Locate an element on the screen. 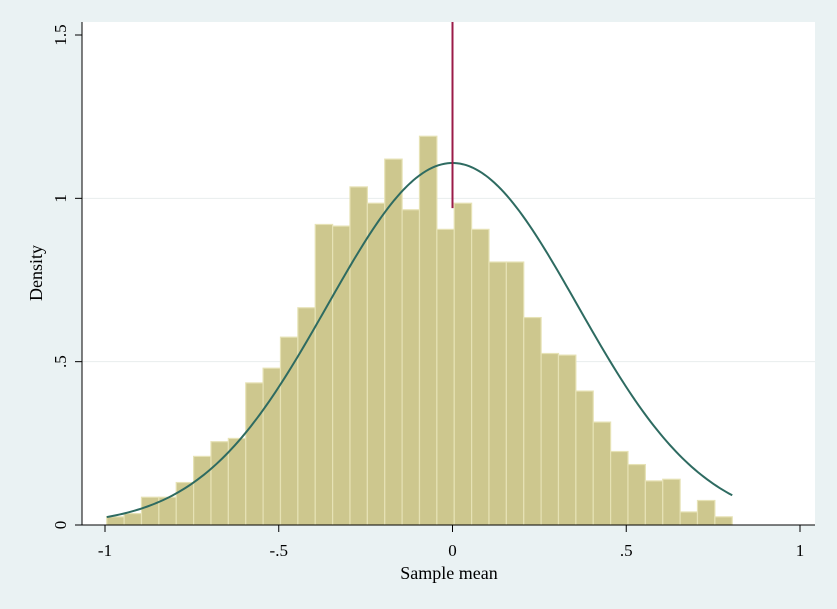 The image size is (837, 609). x-tick-label: 1 is located at coordinates (800, 550).